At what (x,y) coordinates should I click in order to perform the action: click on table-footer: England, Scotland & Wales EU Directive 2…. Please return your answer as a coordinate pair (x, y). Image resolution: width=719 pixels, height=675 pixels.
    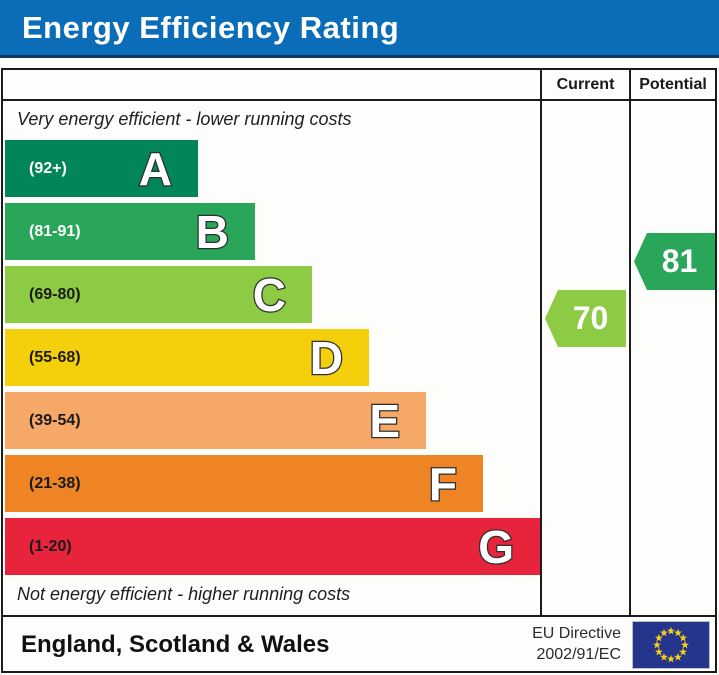
    Looking at the image, I should click on (359, 645).